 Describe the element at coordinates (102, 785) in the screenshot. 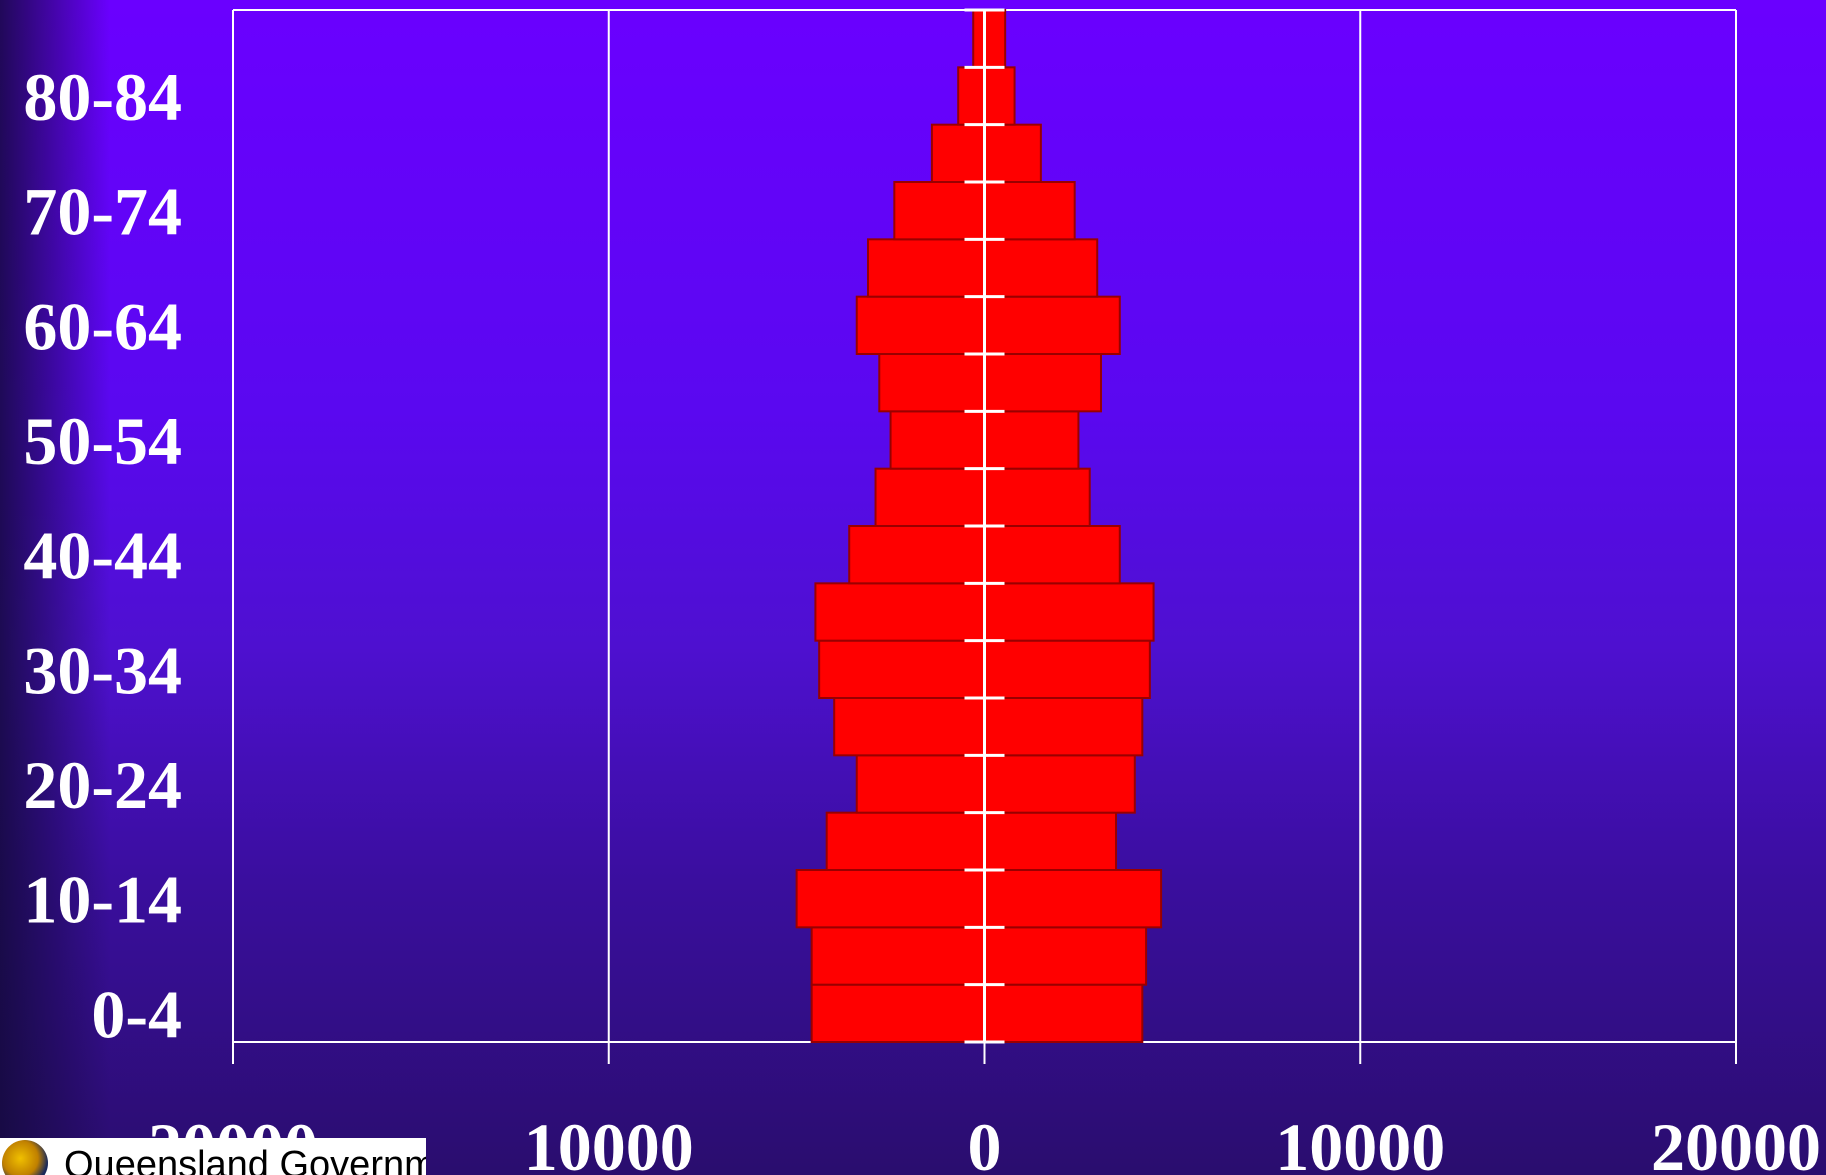

I see `y-tick-label: 20-24` at that location.